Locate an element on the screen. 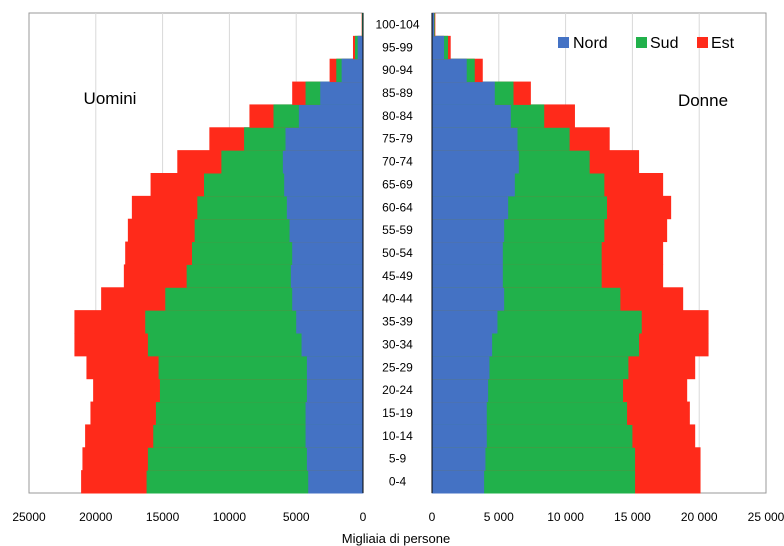  age-label: 50-54 is located at coordinates (397, 253).